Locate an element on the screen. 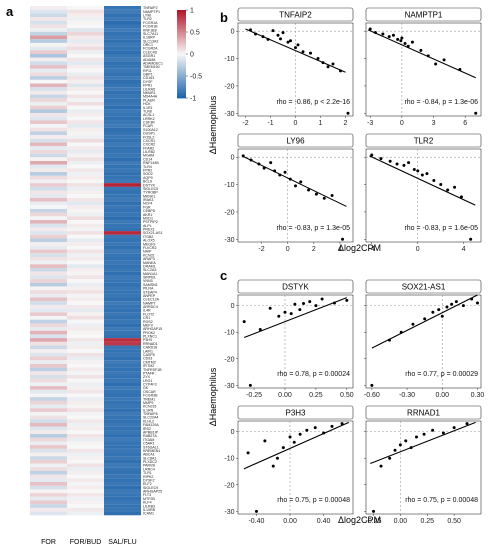 This screenshot has width=492, height=550. heatmap-gene-label: ARHGAP25 is located at coordinates (152, 492).